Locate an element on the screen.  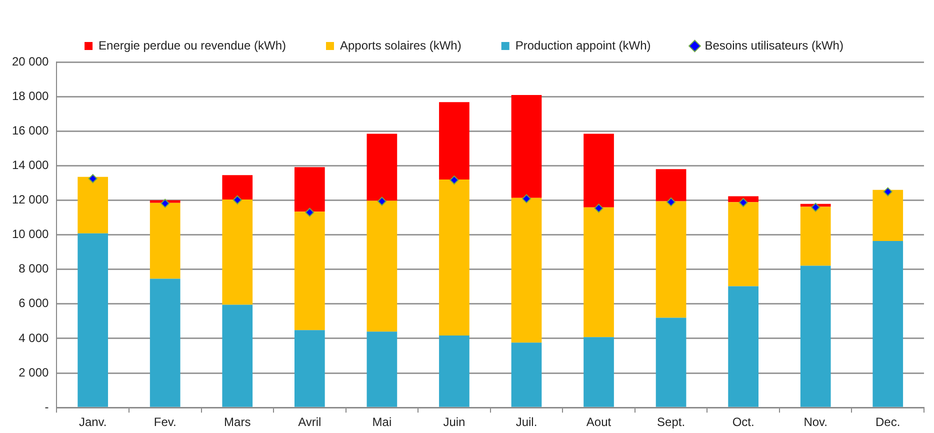
legend-label: Besoins utilisateurs (kWh) is located at coordinates (774, 45).